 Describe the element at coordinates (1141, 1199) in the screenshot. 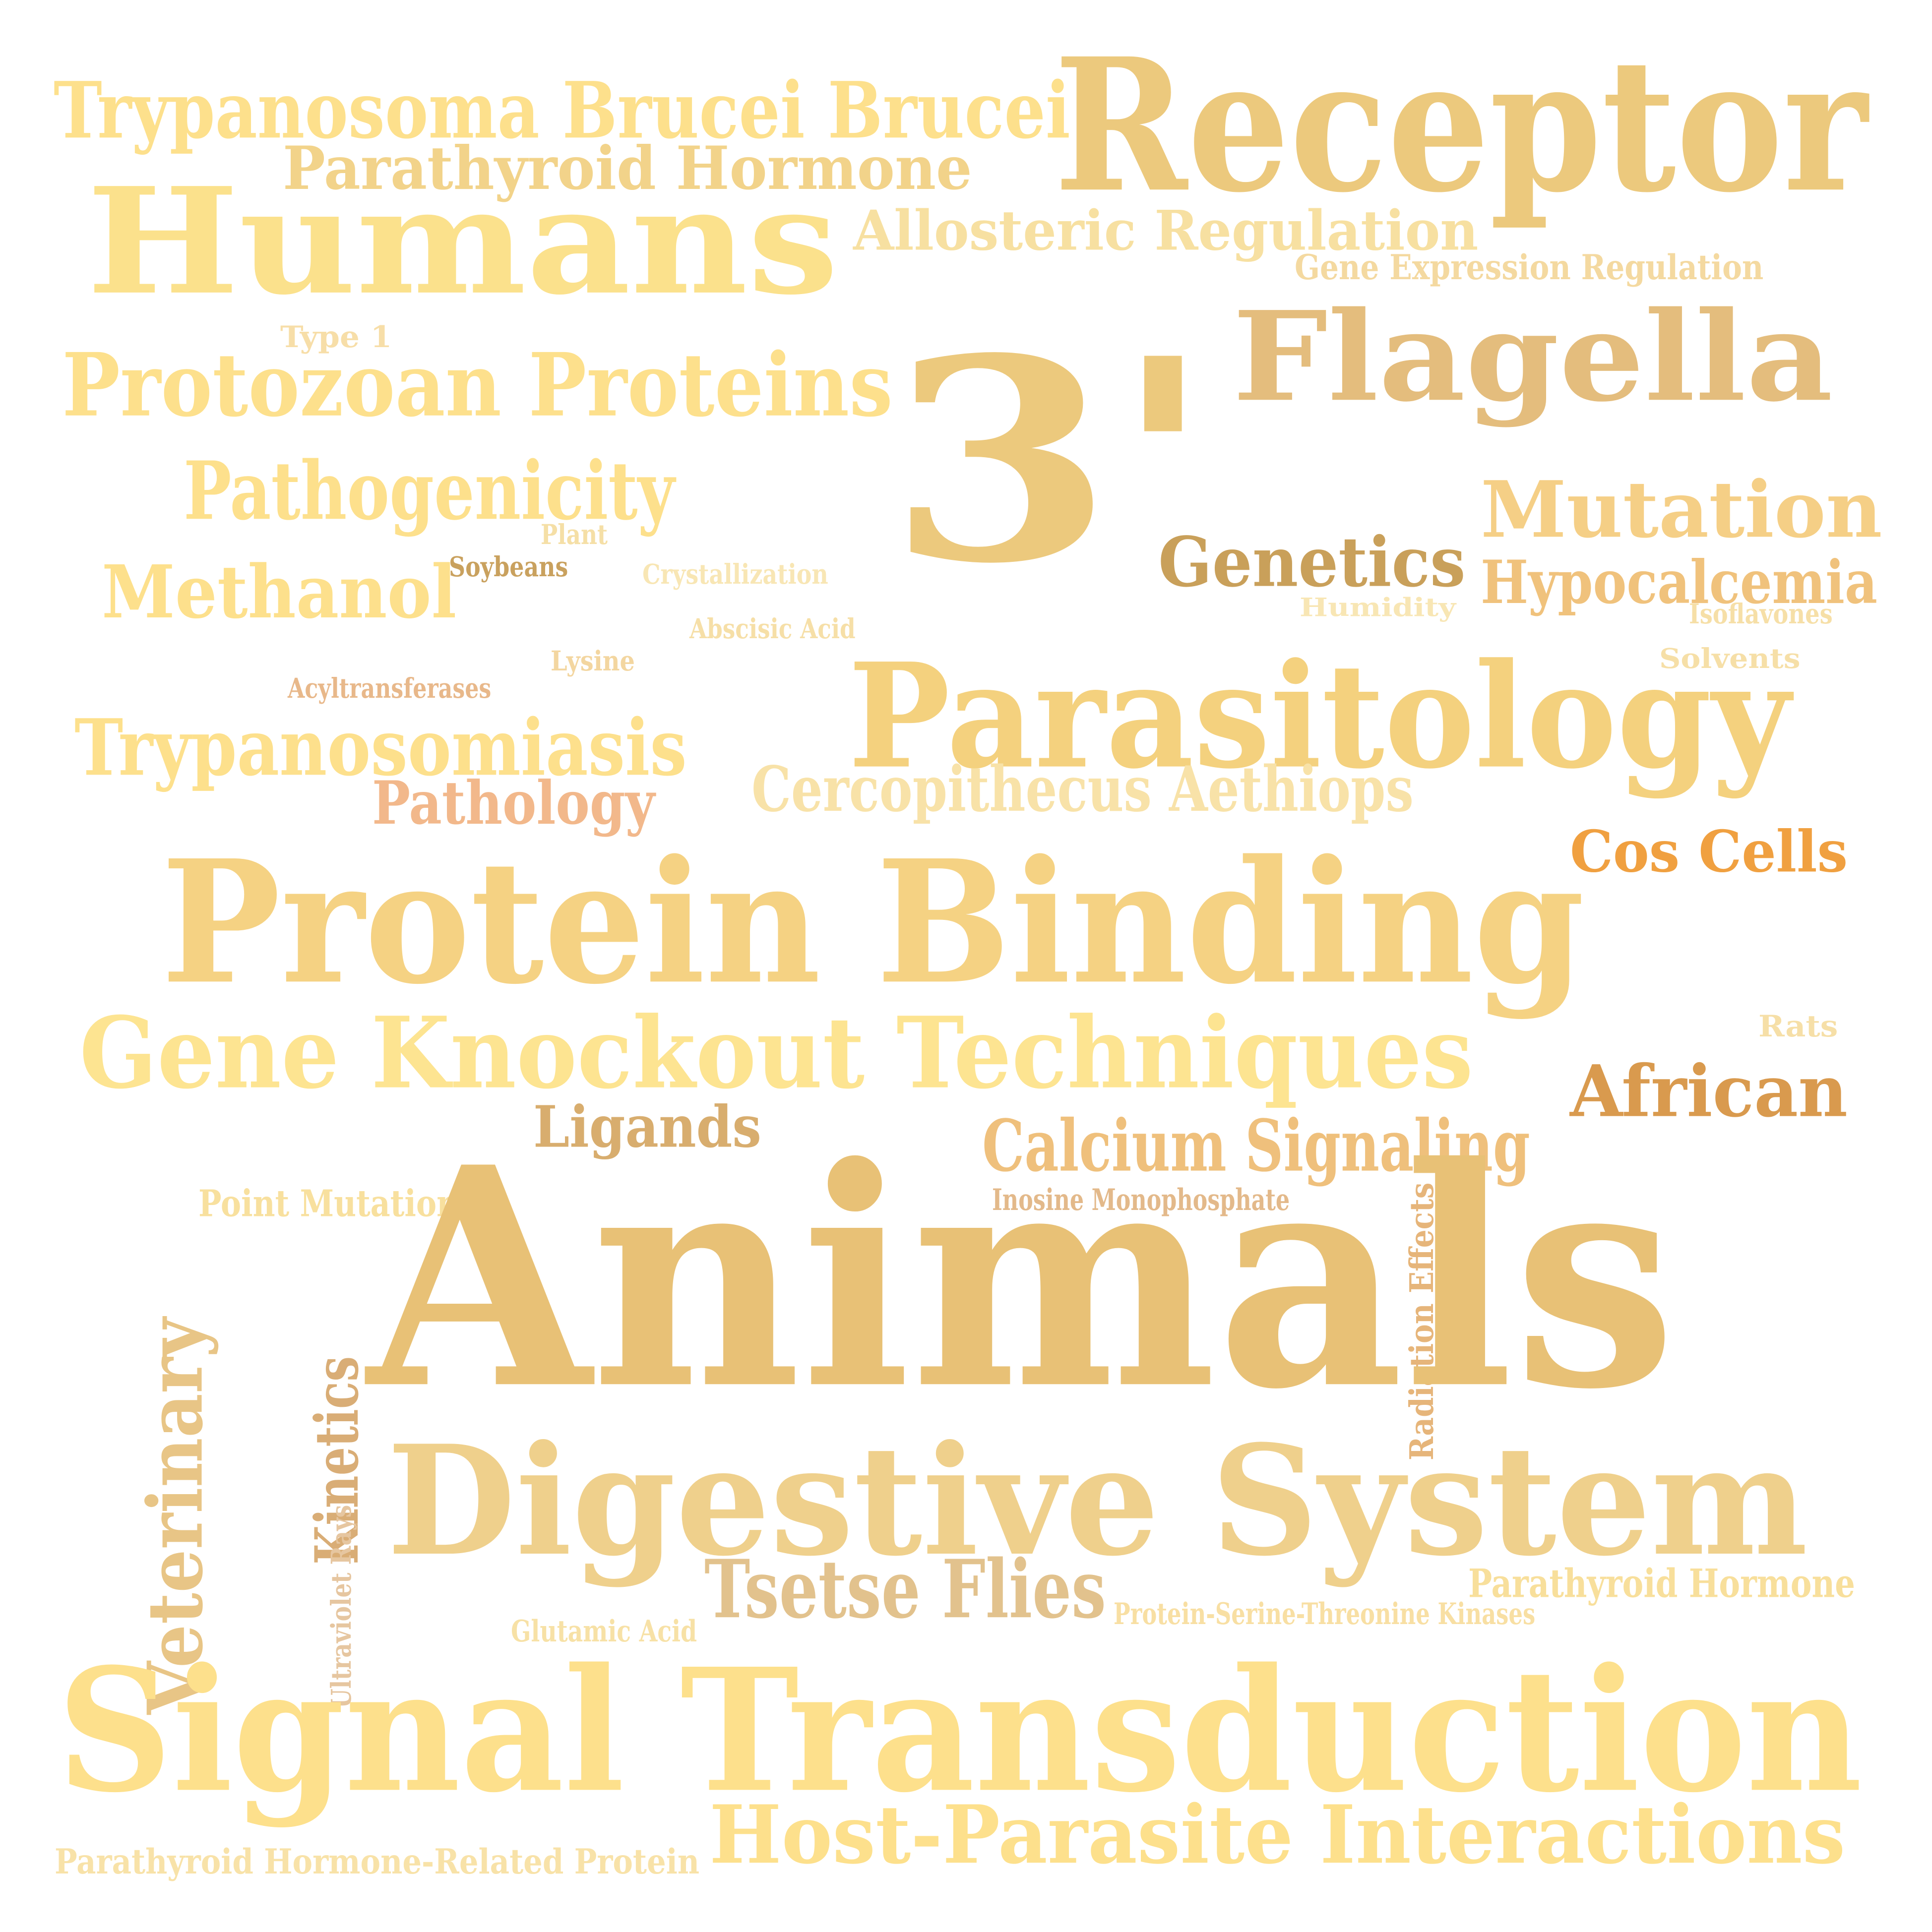

I see `word-inosine-monophosphate: Inosine Monophosphate` at that location.